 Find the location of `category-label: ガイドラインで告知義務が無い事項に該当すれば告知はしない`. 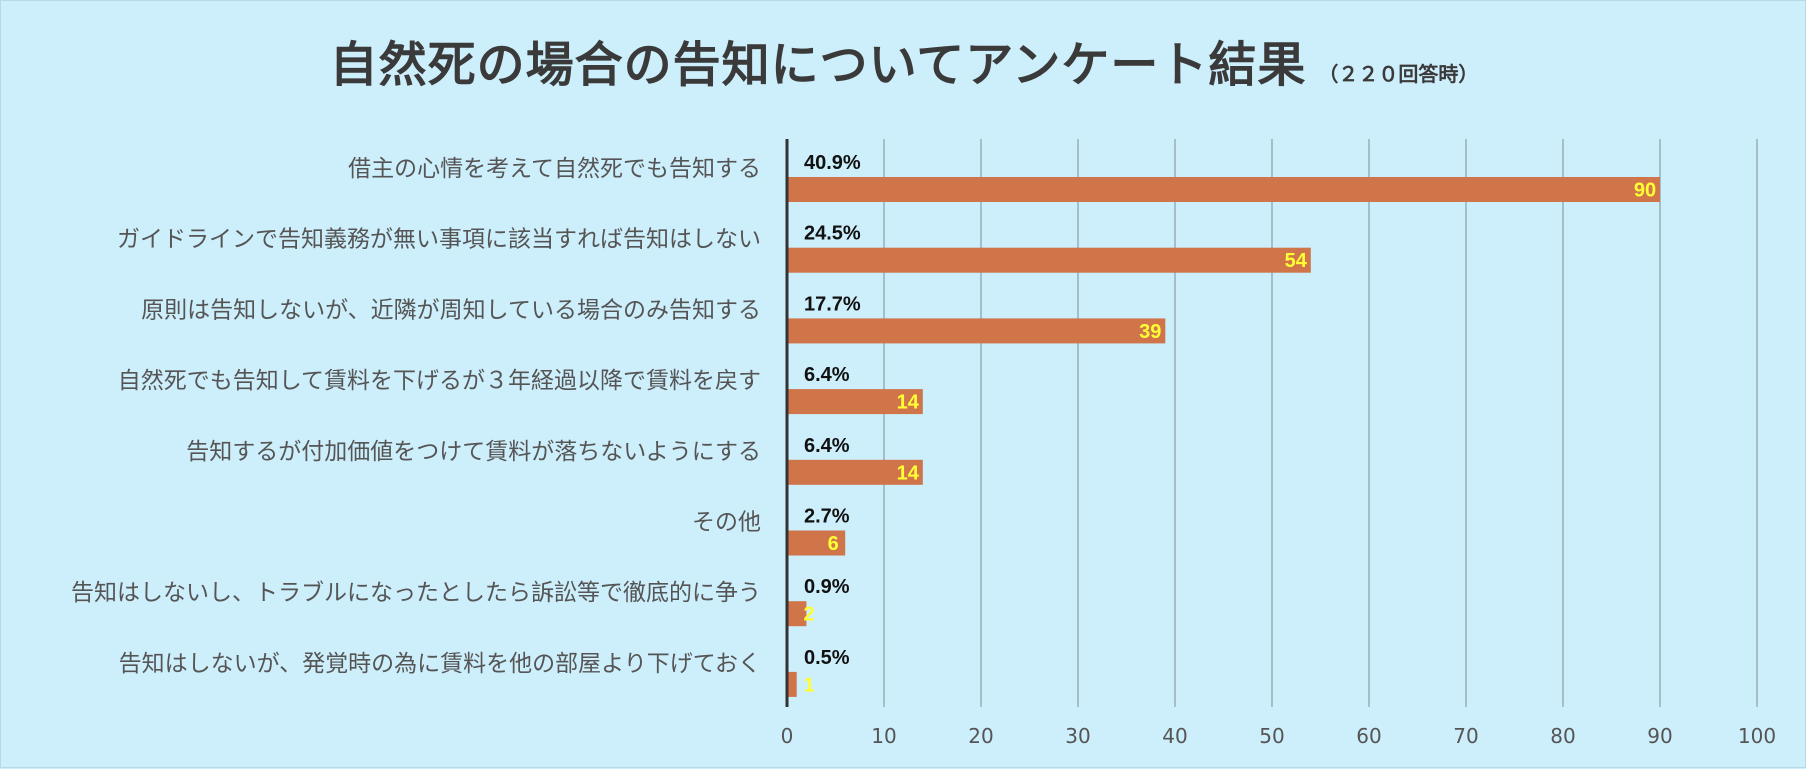

category-label: ガイドラインで告知義務が無い事項に該当すれば告知はしない is located at coordinates (439, 240).